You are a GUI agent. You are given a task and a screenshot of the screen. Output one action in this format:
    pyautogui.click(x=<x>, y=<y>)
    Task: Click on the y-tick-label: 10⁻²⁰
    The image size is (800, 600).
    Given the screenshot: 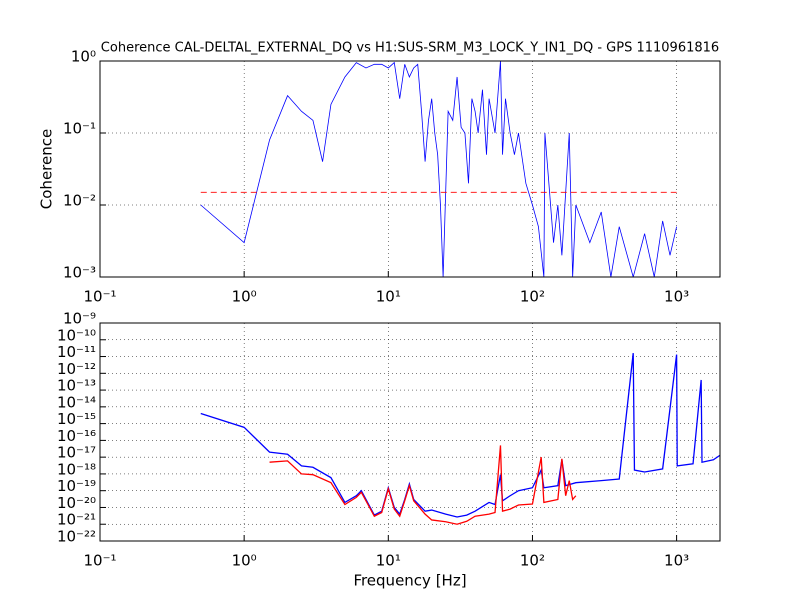 What is the action you would take?
    pyautogui.click(x=76, y=503)
    